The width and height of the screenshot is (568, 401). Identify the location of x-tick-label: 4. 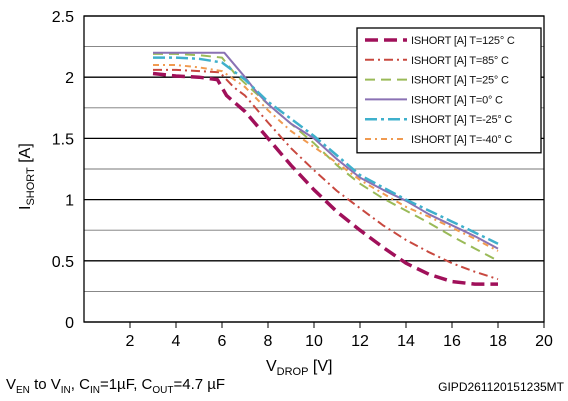
(176, 341).